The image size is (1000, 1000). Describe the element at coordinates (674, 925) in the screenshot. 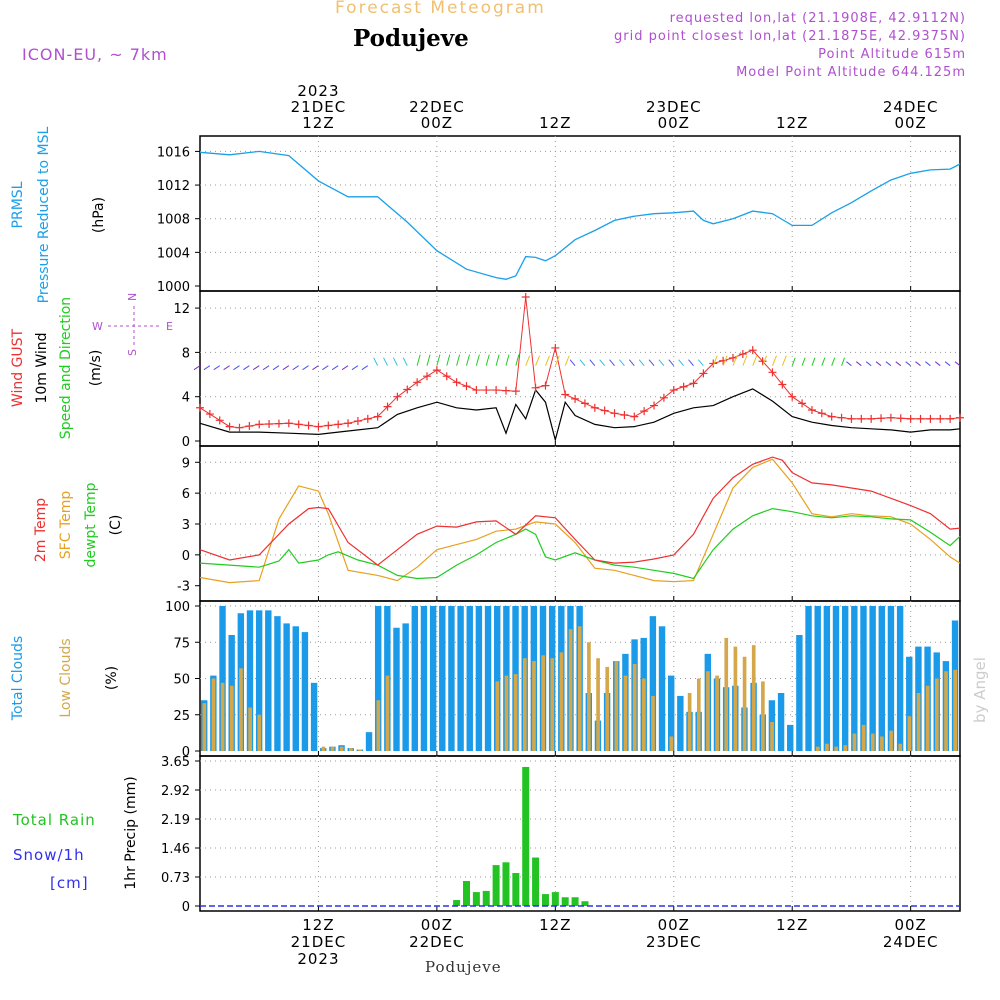

I see `time-label-bottom: 00Z` at that location.